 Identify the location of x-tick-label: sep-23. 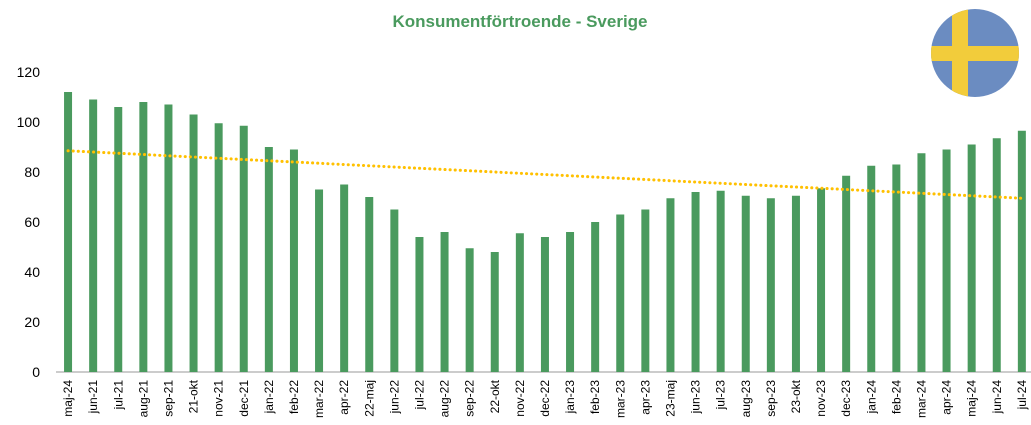
(771, 398).